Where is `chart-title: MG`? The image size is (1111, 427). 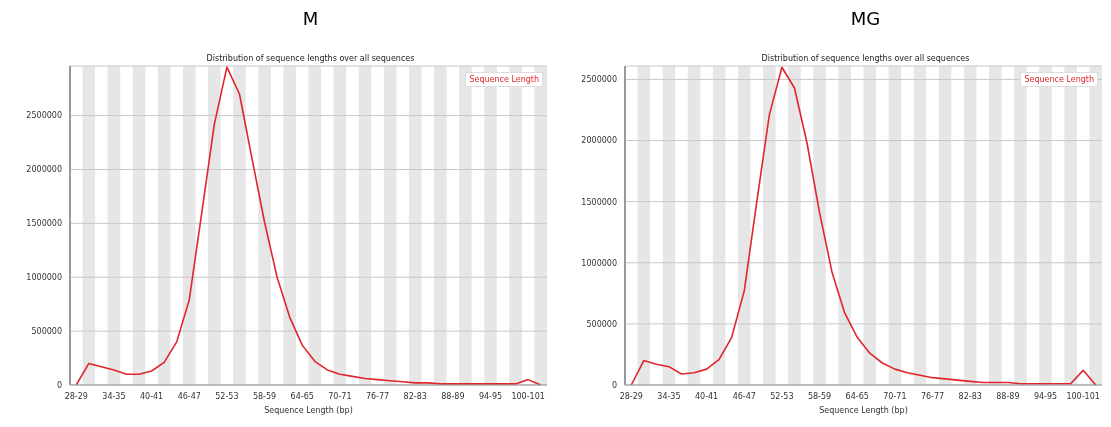
chart-title: MG is located at coordinates (865, 19).